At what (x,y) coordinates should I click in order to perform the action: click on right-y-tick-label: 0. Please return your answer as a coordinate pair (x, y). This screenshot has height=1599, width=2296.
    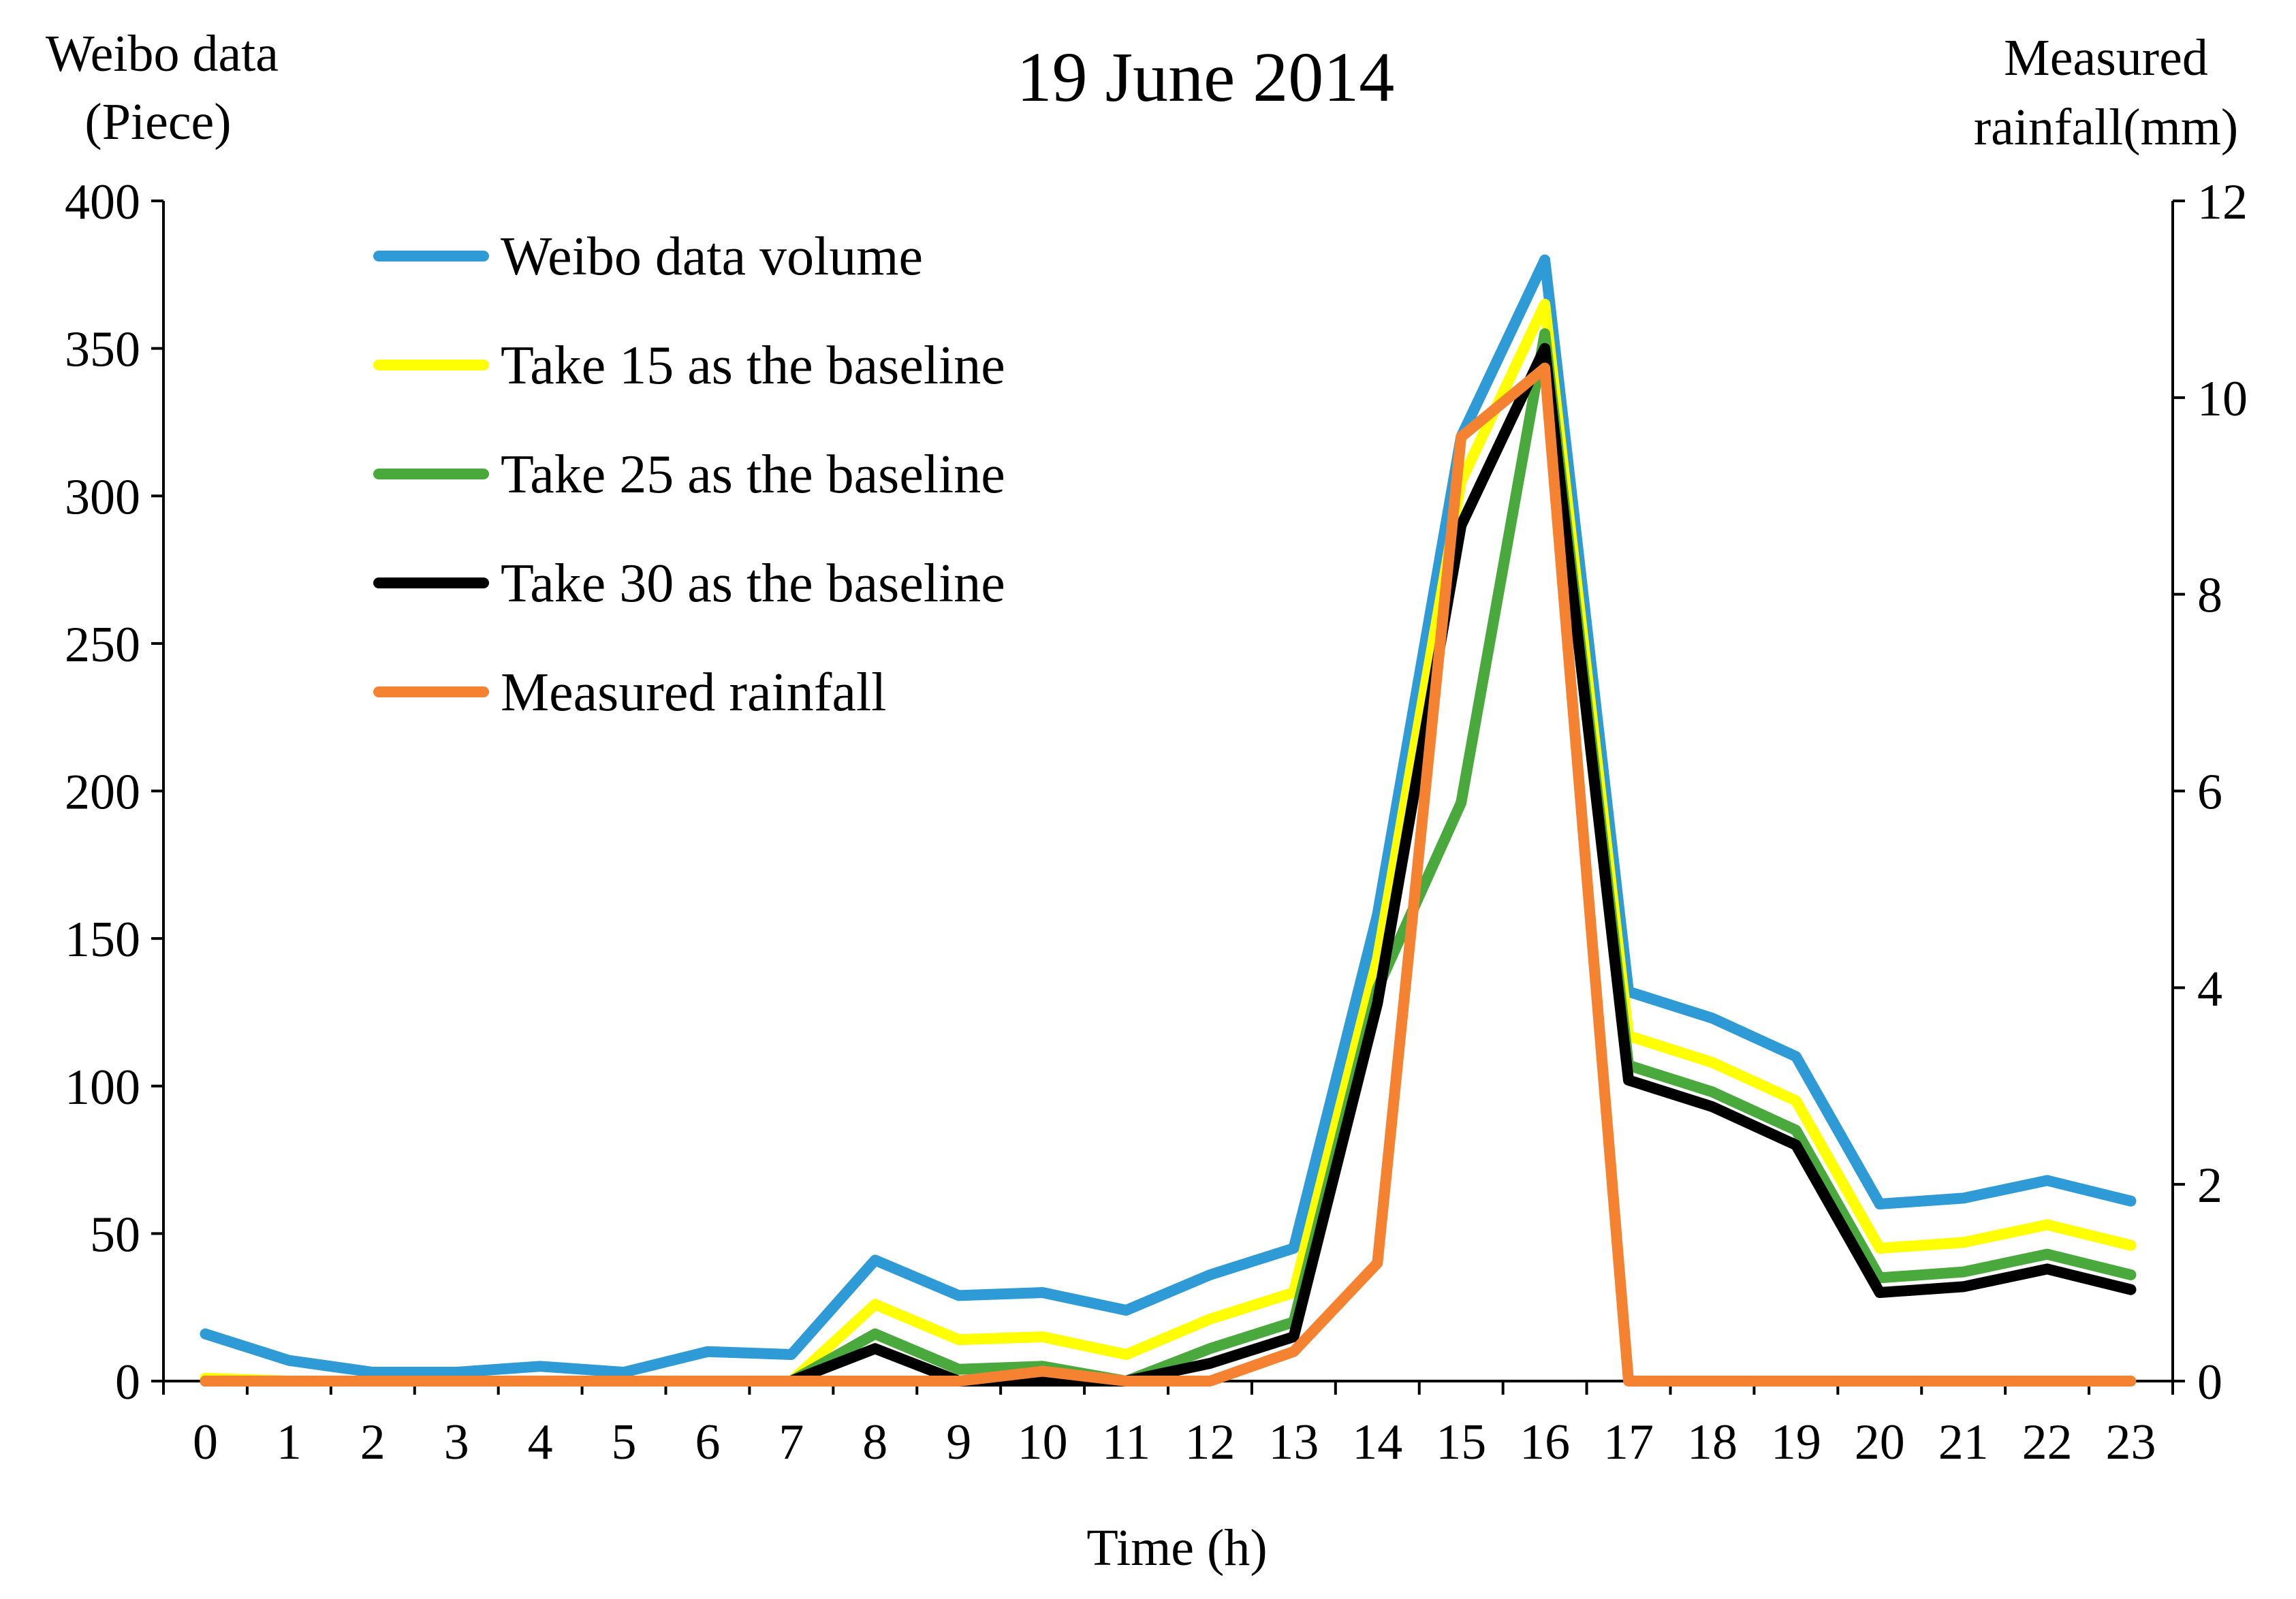
    Looking at the image, I should click on (2209, 1382).